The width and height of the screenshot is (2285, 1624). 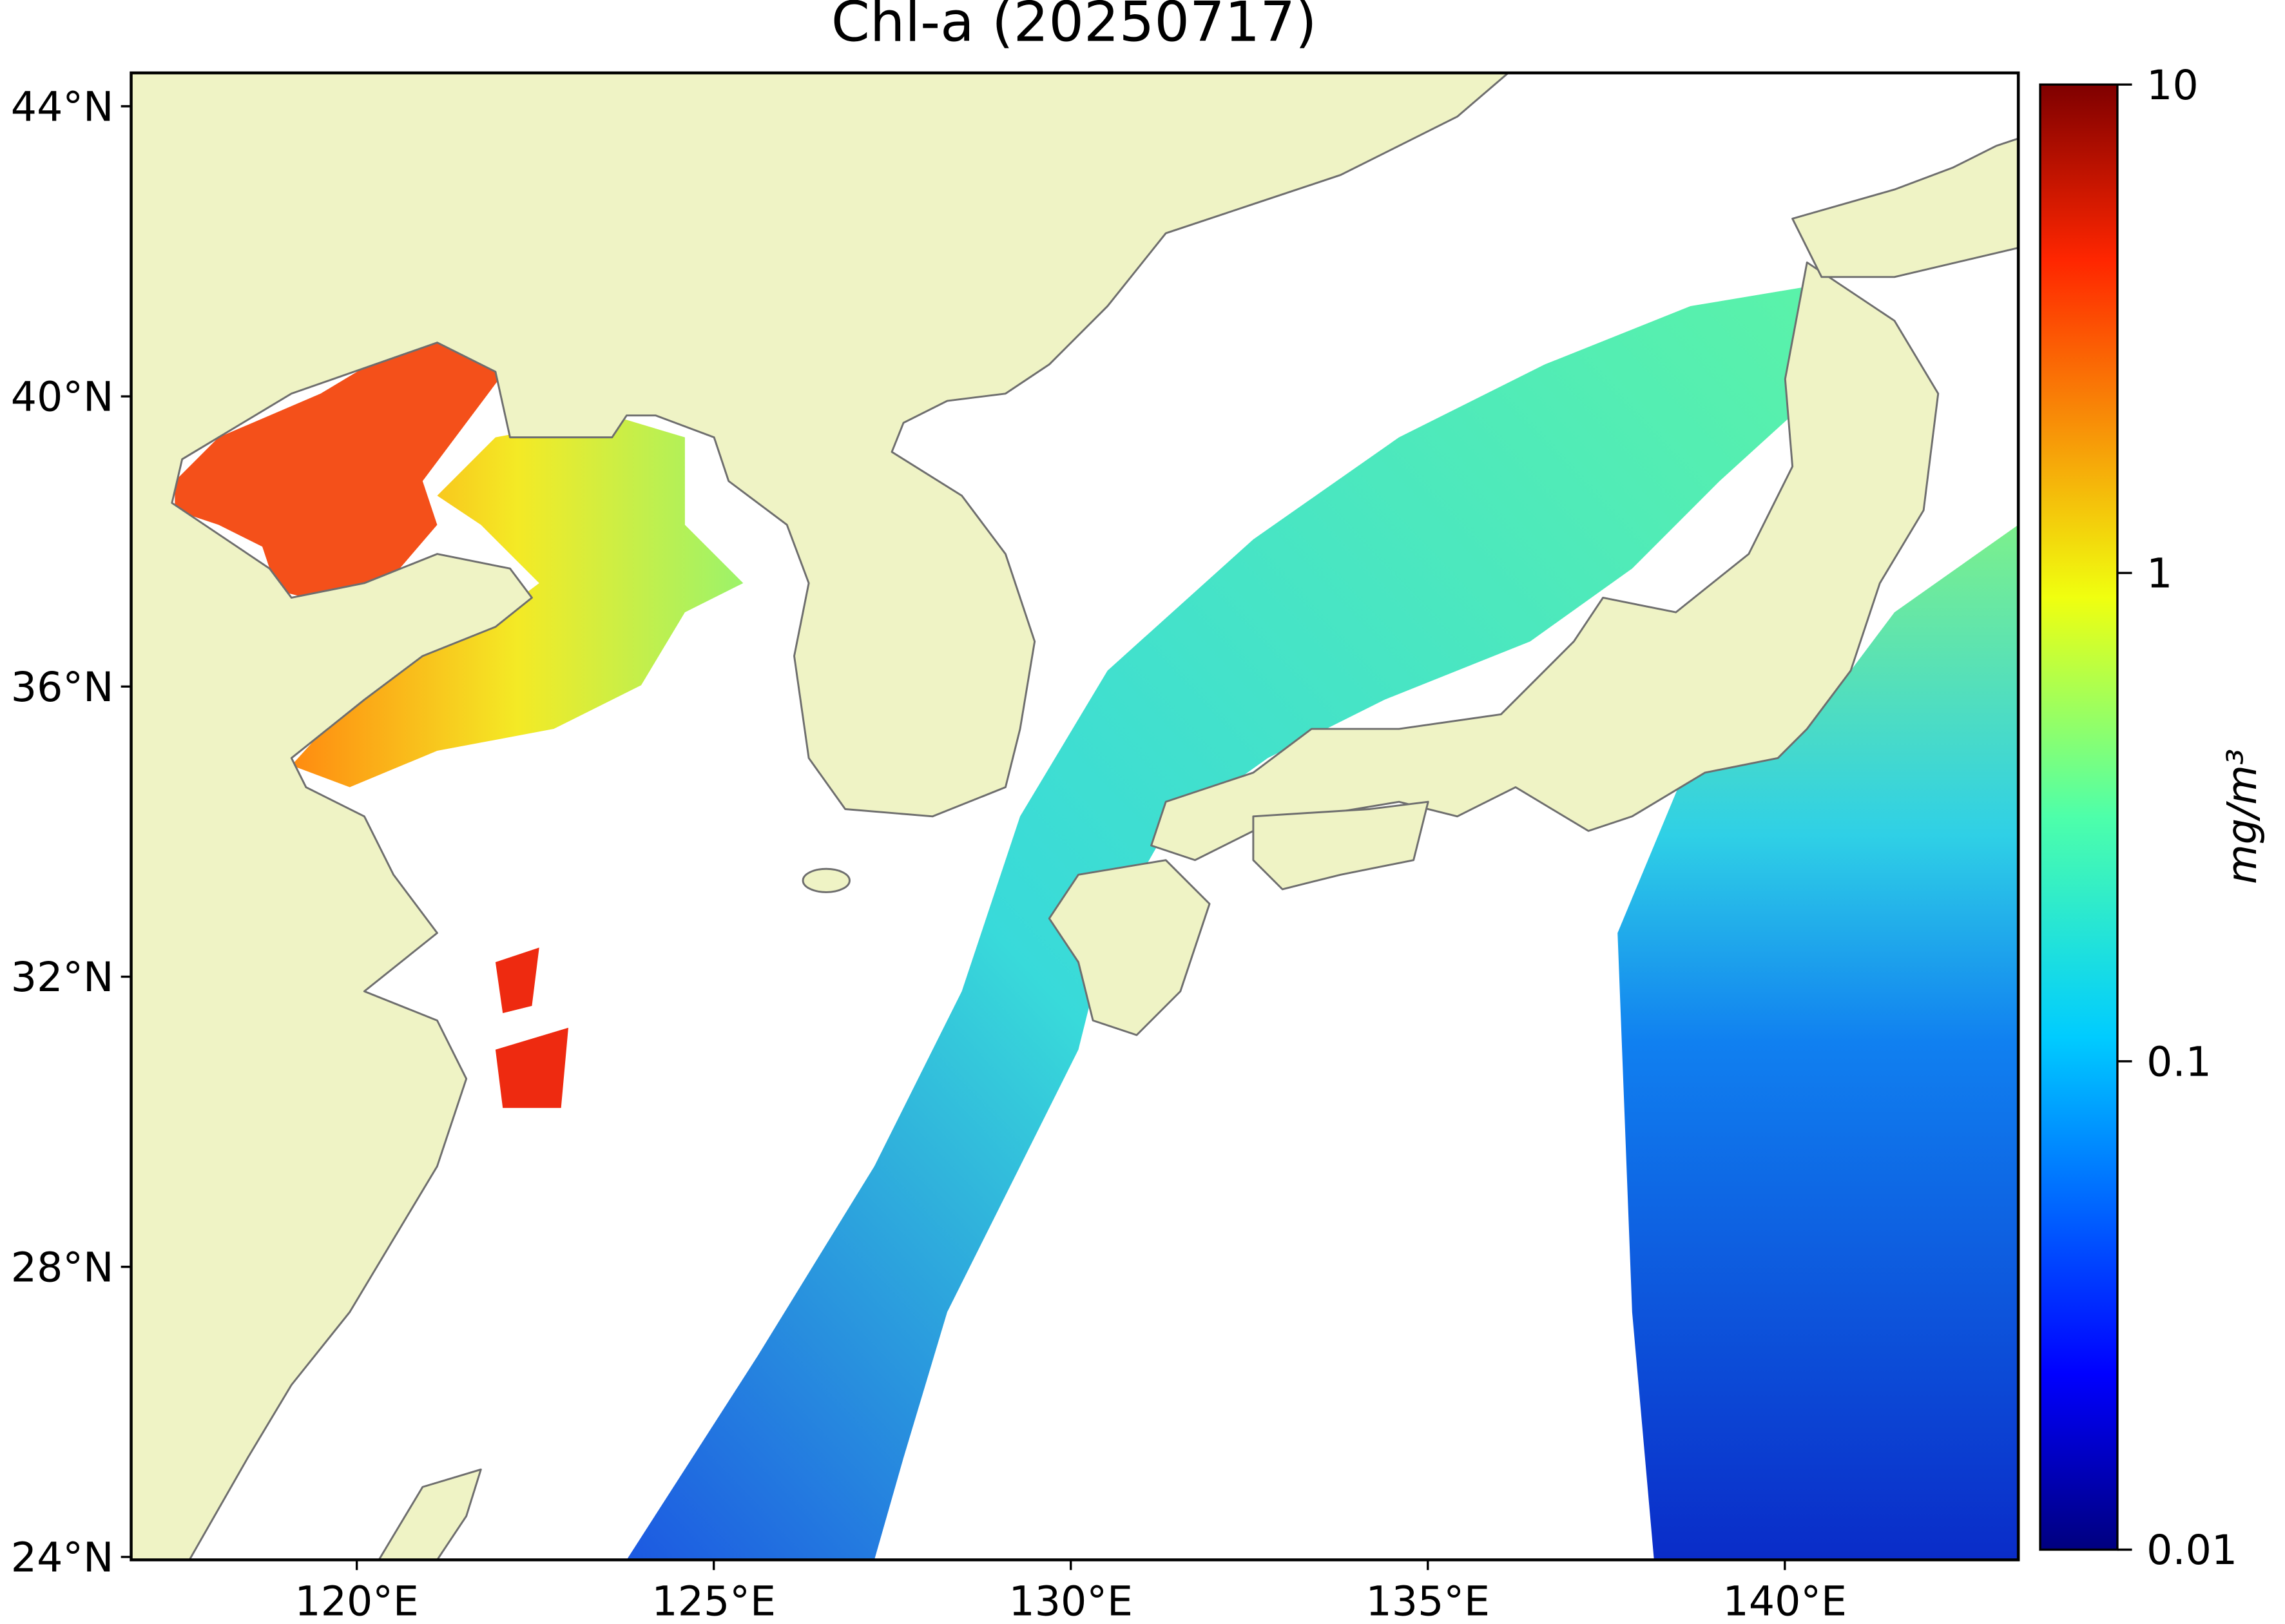 I want to click on x-tick-label: 135°E, so click(x=1428, y=1600).